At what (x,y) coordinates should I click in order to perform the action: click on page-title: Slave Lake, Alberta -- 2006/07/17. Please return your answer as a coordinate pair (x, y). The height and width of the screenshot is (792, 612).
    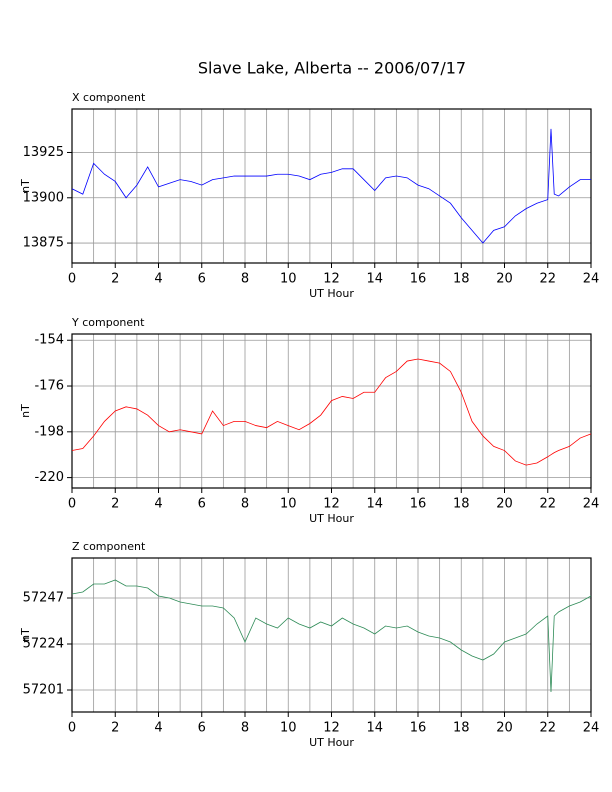
    Looking at the image, I should click on (332, 68).